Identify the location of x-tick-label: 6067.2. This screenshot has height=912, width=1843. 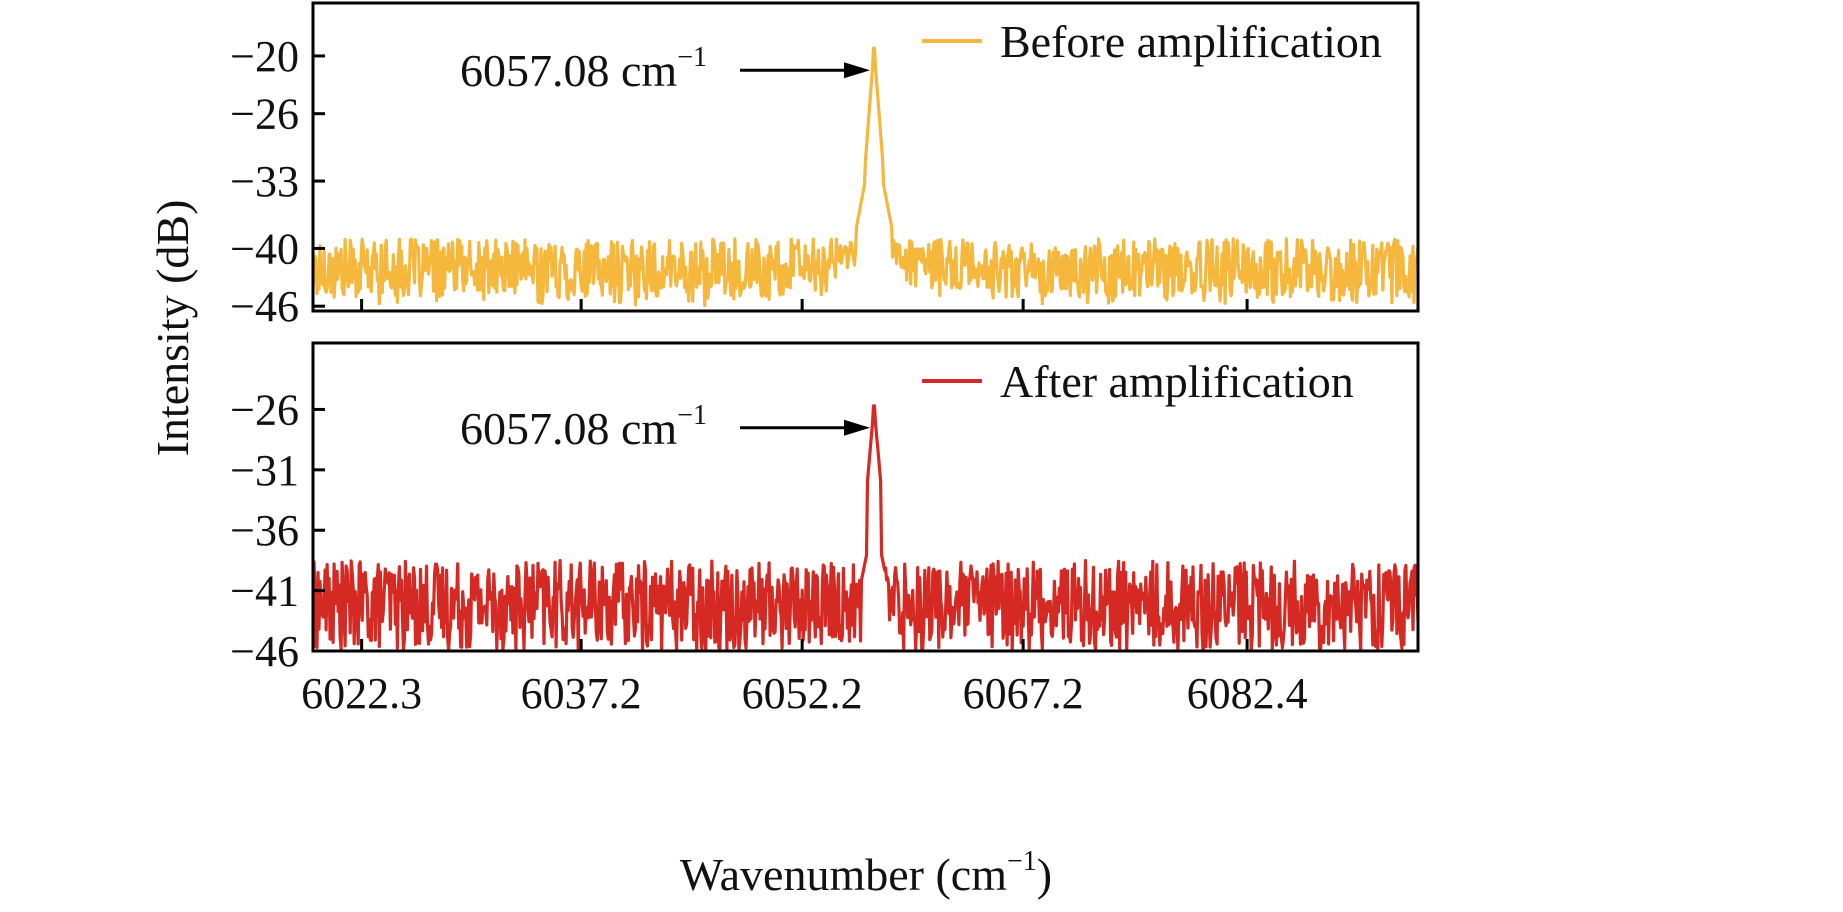
(1023, 693).